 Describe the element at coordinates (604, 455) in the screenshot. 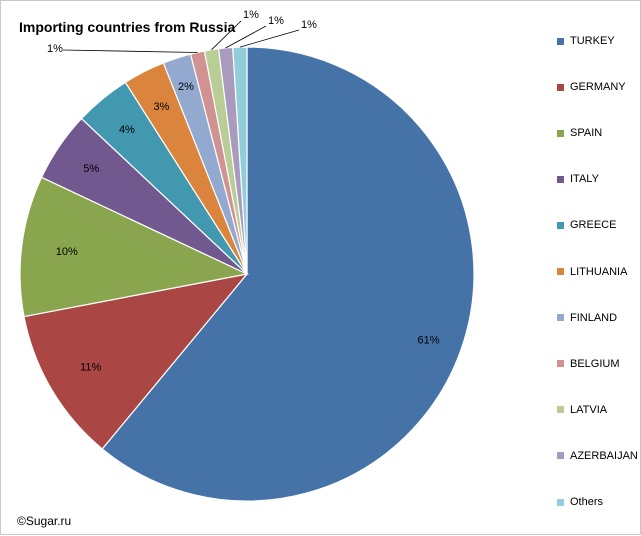

I see `legend-label: AZERBAIJAN` at that location.